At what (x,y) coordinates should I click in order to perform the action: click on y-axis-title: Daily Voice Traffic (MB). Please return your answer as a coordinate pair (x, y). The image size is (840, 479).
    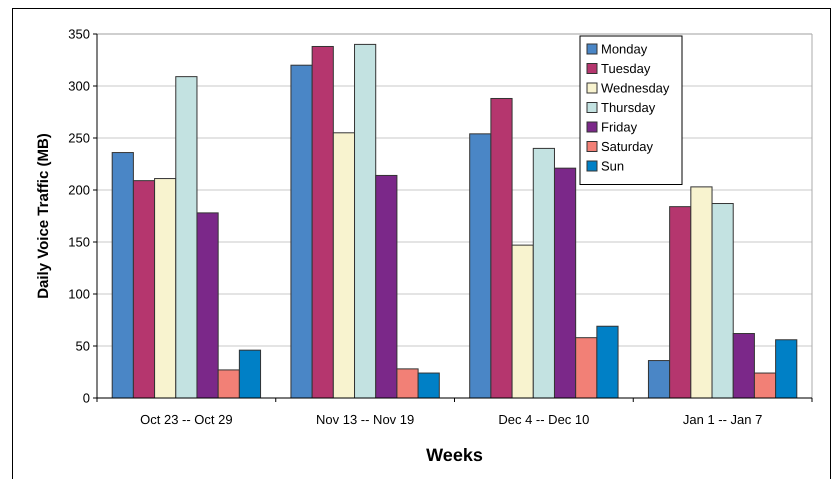
    Looking at the image, I should click on (43, 216).